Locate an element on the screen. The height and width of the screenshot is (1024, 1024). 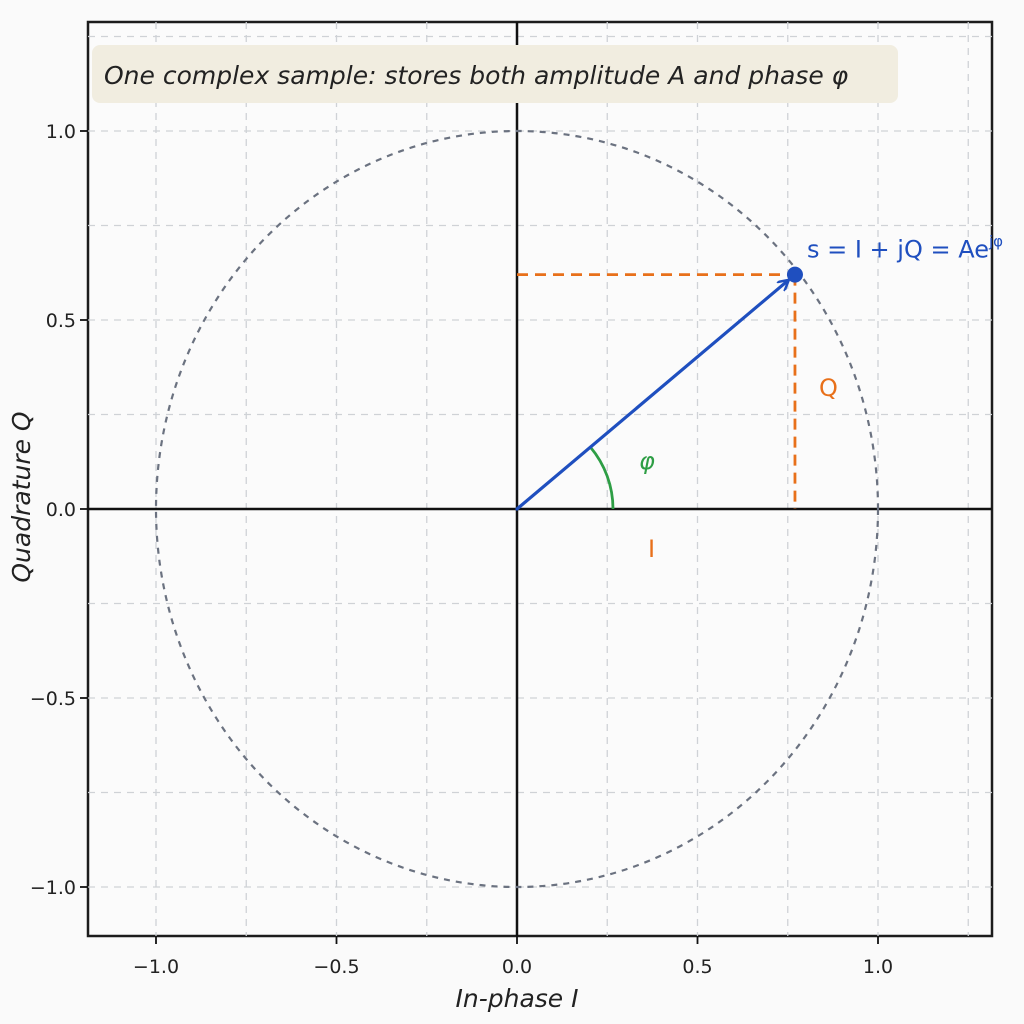
y-tick-label: 1.0 is located at coordinates (61, 132).